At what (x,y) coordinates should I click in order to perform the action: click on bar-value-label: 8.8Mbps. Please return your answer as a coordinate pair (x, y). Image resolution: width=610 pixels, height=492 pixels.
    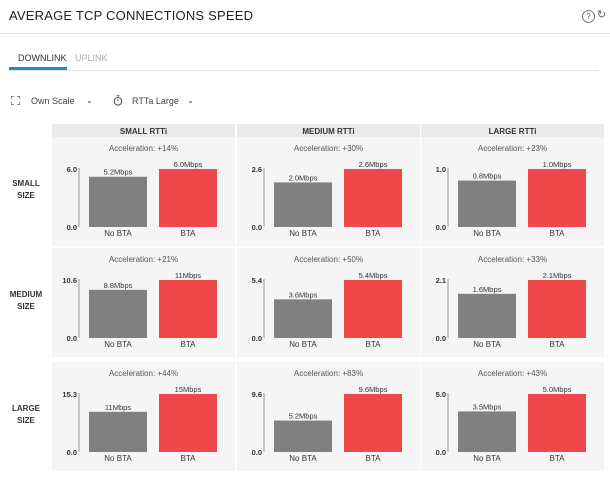
    Looking at the image, I should click on (118, 285).